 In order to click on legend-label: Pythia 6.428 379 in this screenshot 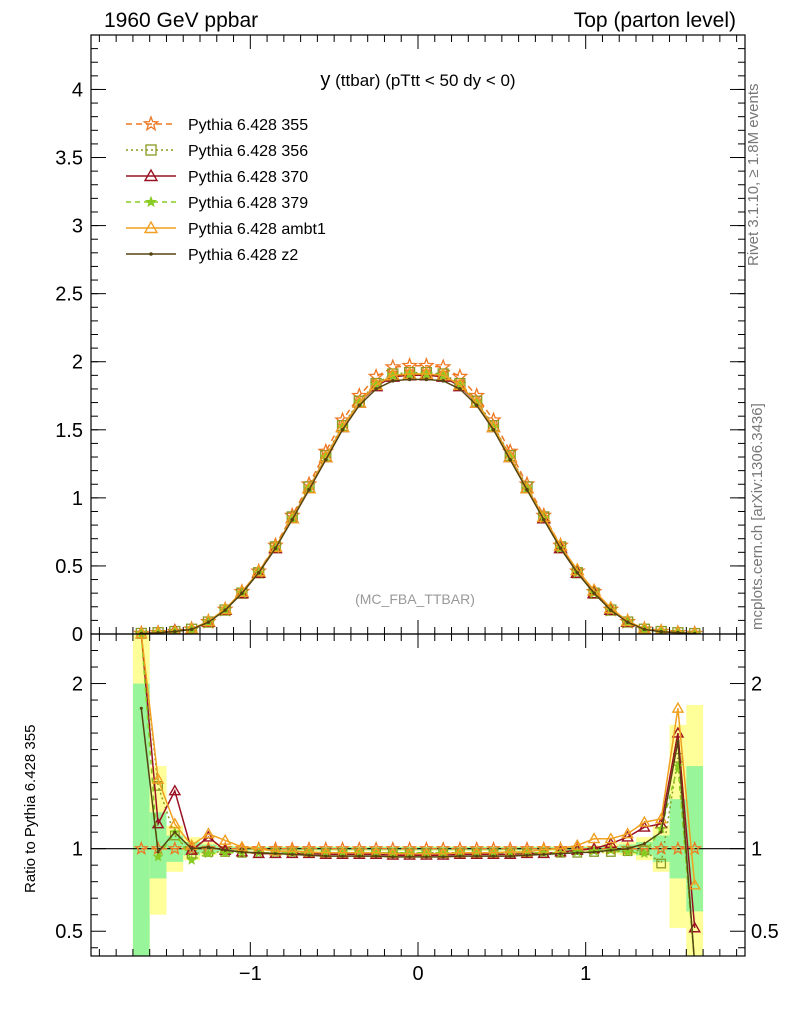, I will do `click(248, 203)`.